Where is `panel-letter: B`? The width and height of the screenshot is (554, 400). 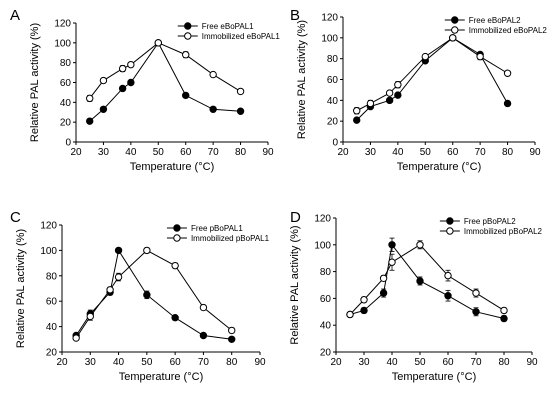
panel-letter: B is located at coordinates (295, 15).